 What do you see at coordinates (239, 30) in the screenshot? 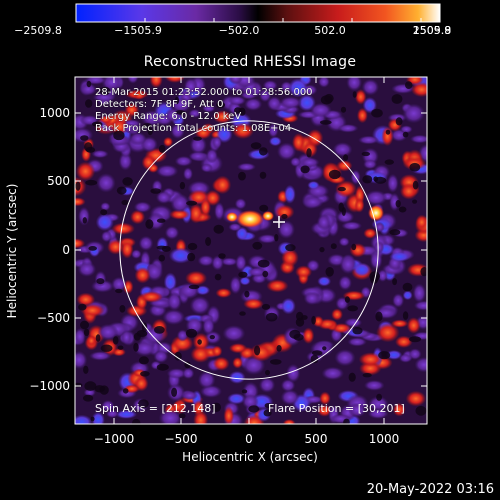
I see `colorbar-tick-label: −502.0` at bounding box center [239, 30].